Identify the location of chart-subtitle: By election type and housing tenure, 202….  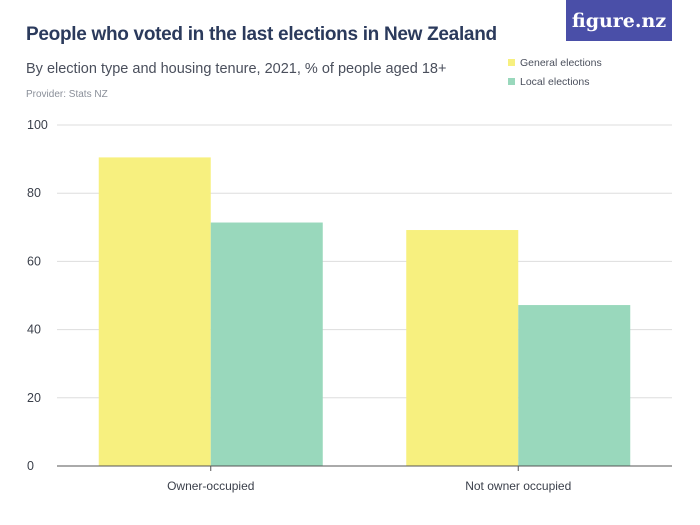
(236, 69).